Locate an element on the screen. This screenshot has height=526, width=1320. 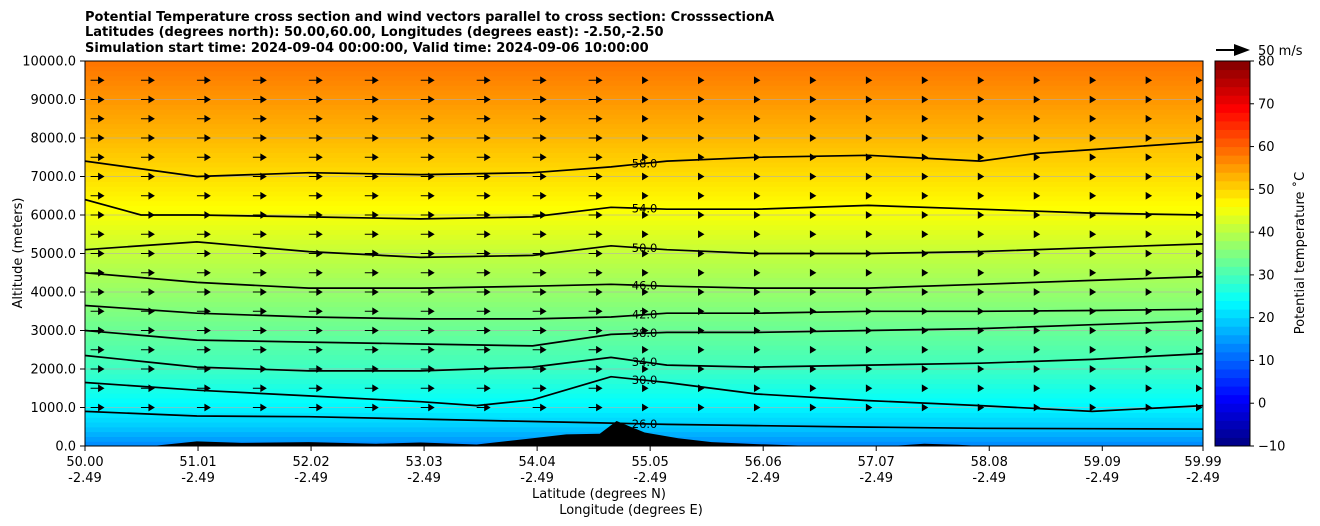
contour-line is located at coordinates (644, 209).